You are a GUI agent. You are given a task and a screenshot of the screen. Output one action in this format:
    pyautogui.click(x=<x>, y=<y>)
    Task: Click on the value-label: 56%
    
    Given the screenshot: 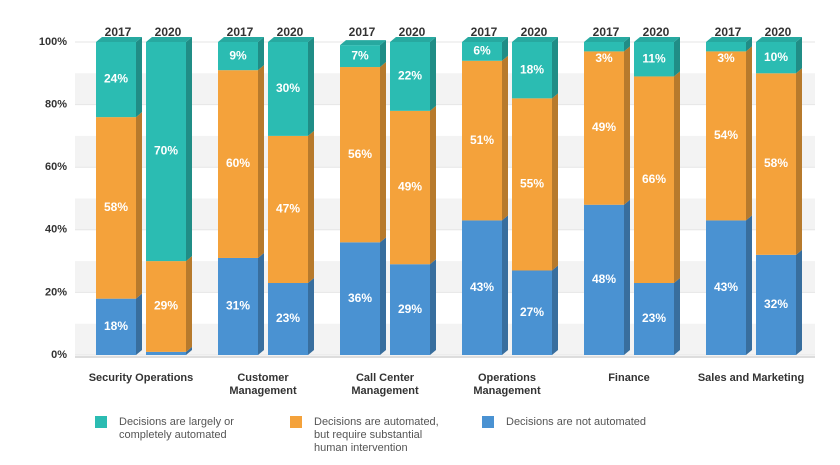 What is the action you would take?
    pyautogui.click(x=360, y=154)
    